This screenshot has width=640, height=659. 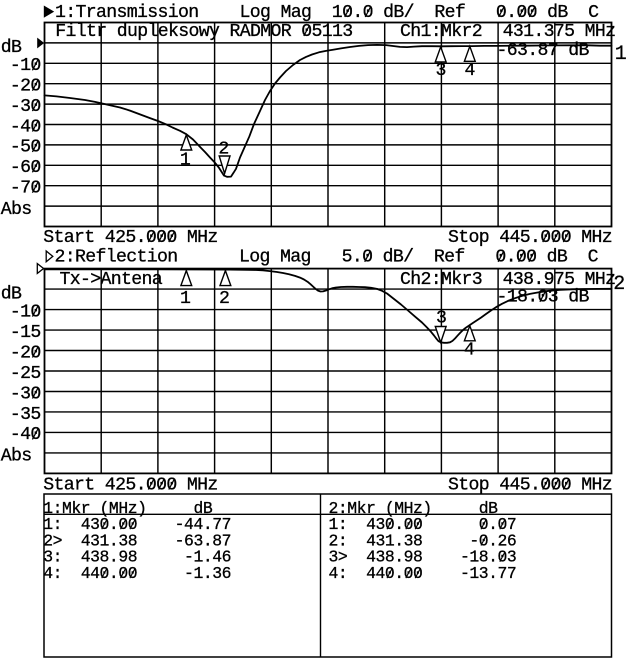 I want to click on svg-text: -18.03 dB, so click(x=543, y=298).